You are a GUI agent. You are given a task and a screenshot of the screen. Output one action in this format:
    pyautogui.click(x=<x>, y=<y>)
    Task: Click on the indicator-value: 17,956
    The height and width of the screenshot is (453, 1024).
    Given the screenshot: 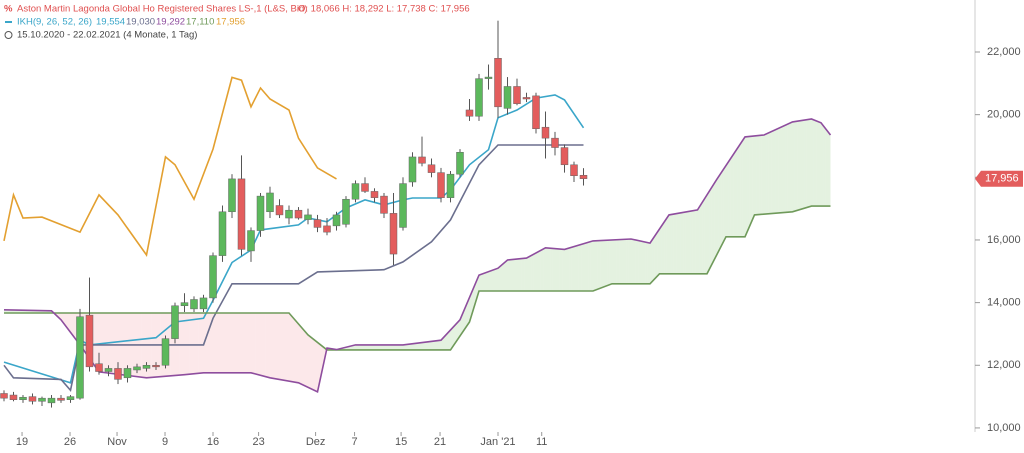 What is the action you would take?
    pyautogui.click(x=230, y=22)
    